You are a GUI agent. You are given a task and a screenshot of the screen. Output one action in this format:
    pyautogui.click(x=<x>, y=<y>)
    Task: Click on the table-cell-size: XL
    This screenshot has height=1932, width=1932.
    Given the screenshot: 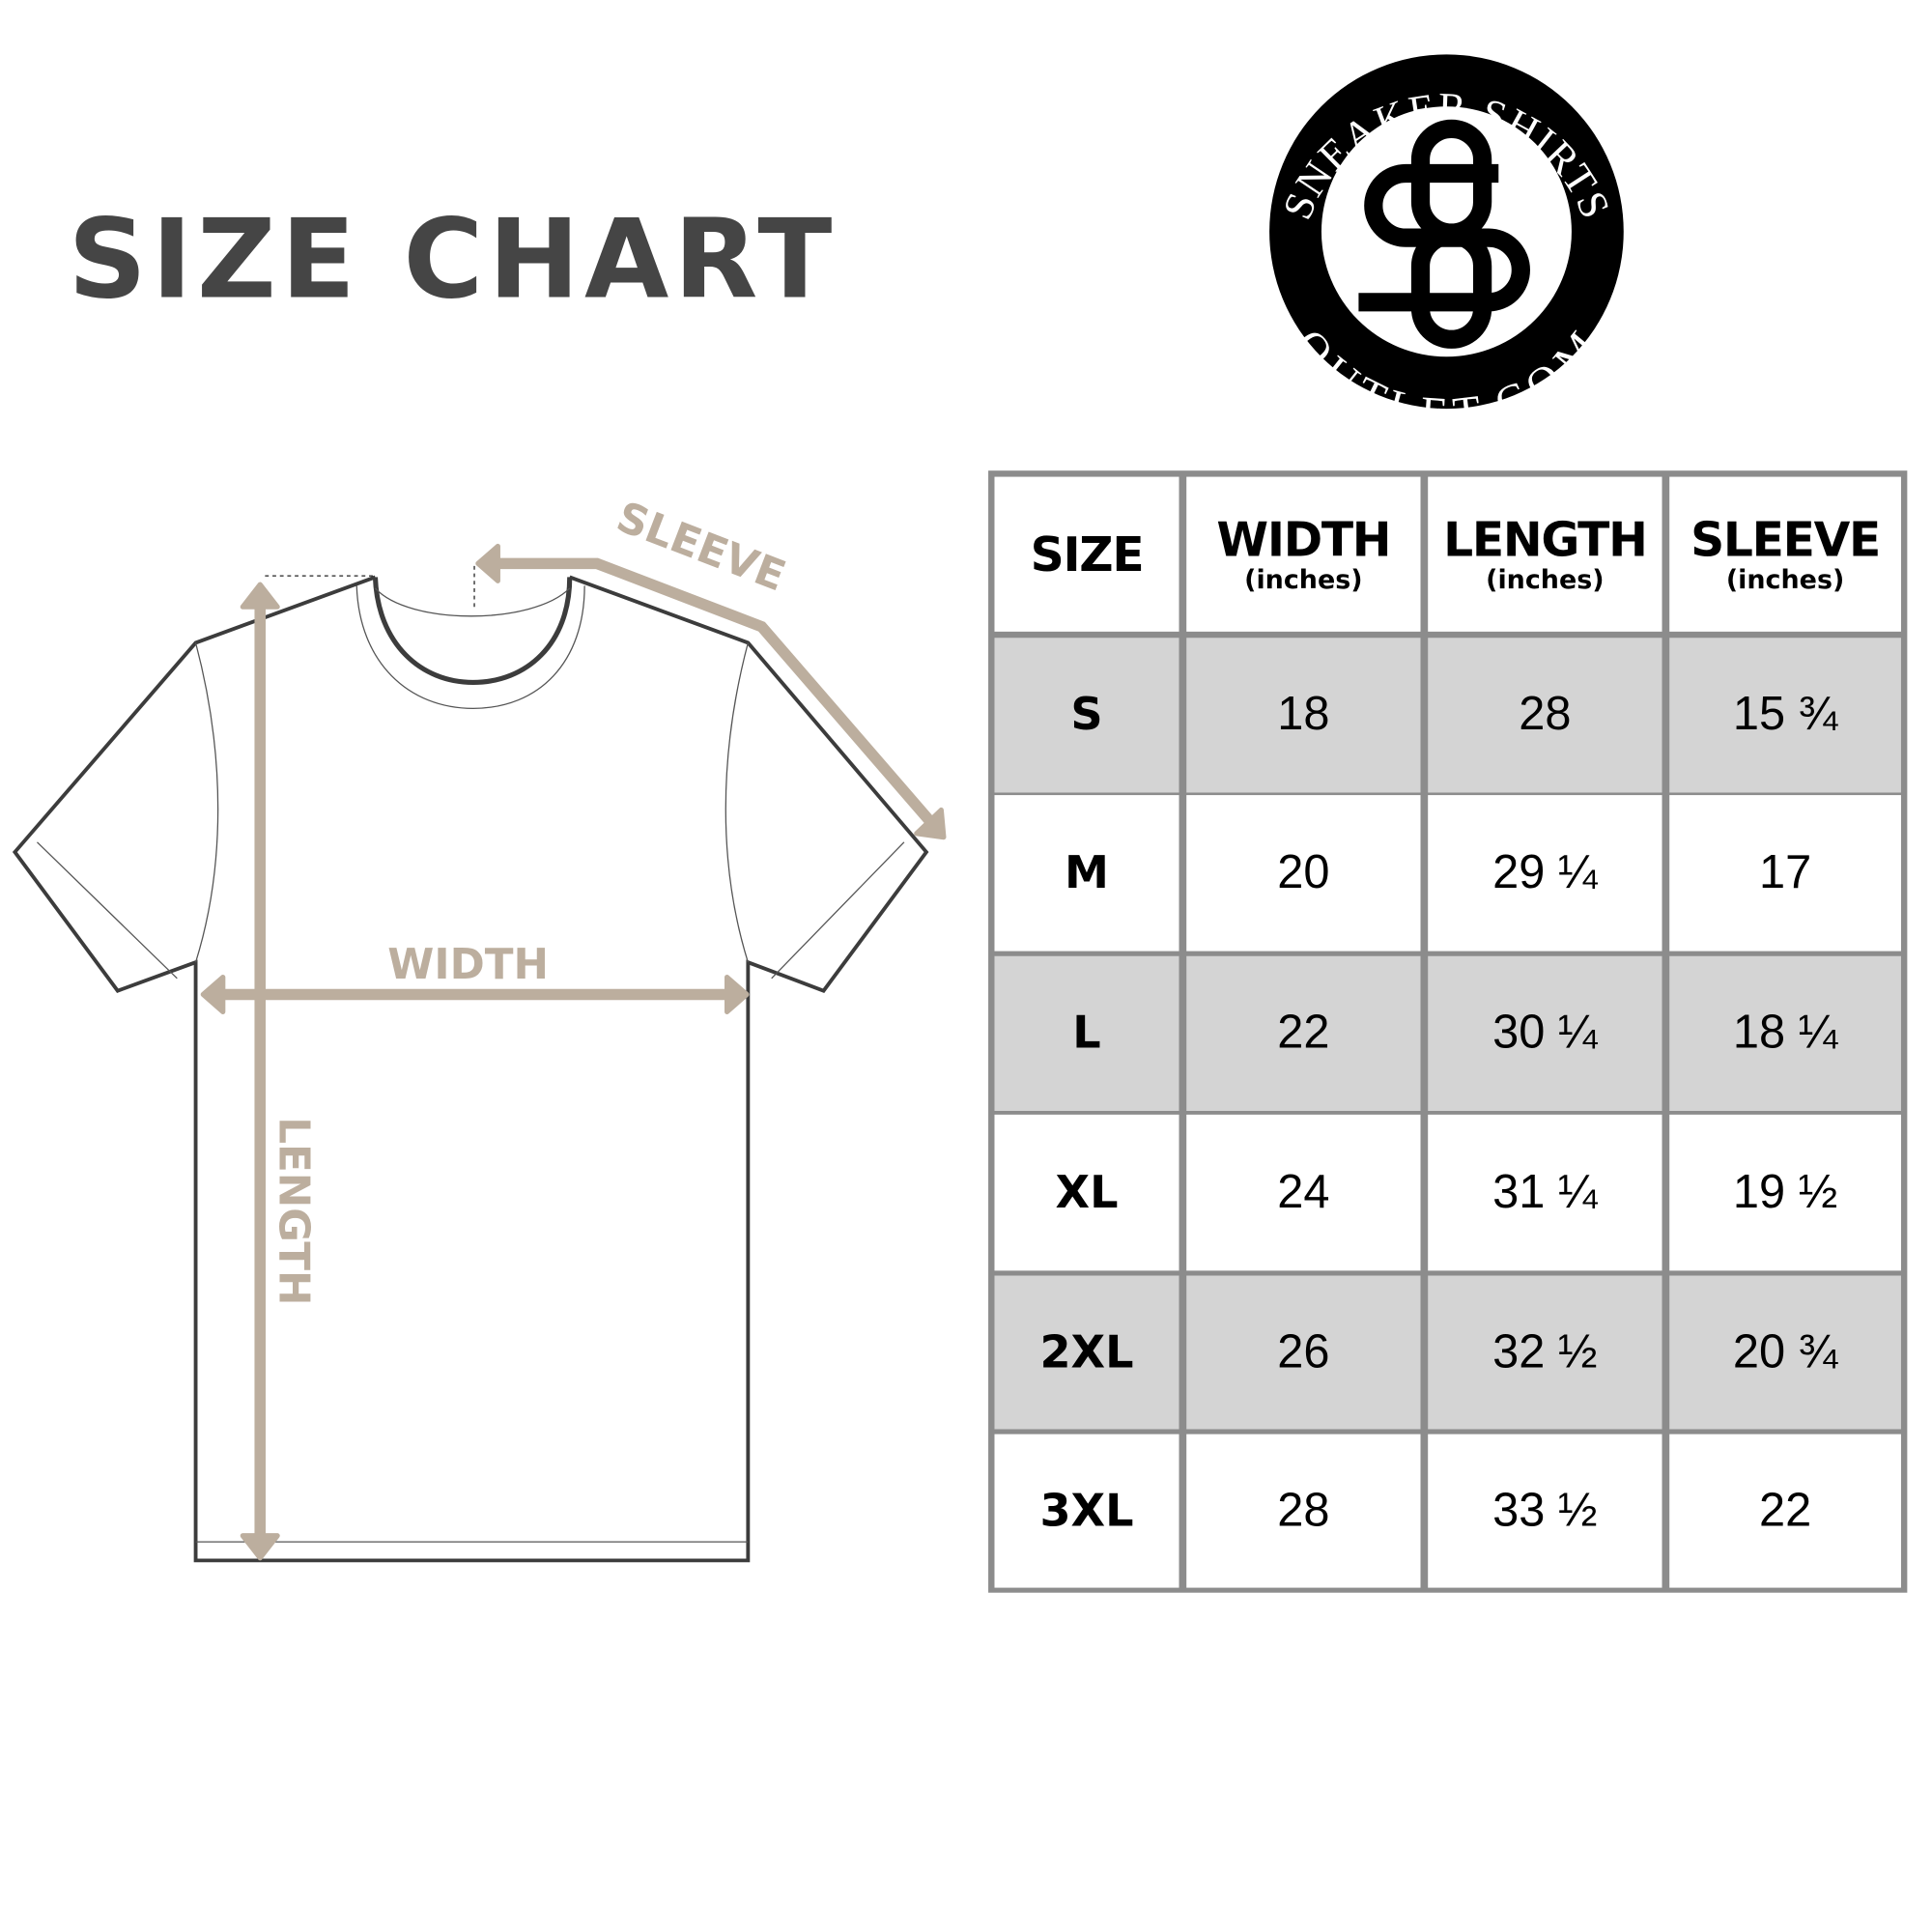 What is the action you would take?
    pyautogui.click(x=1086, y=1192)
    